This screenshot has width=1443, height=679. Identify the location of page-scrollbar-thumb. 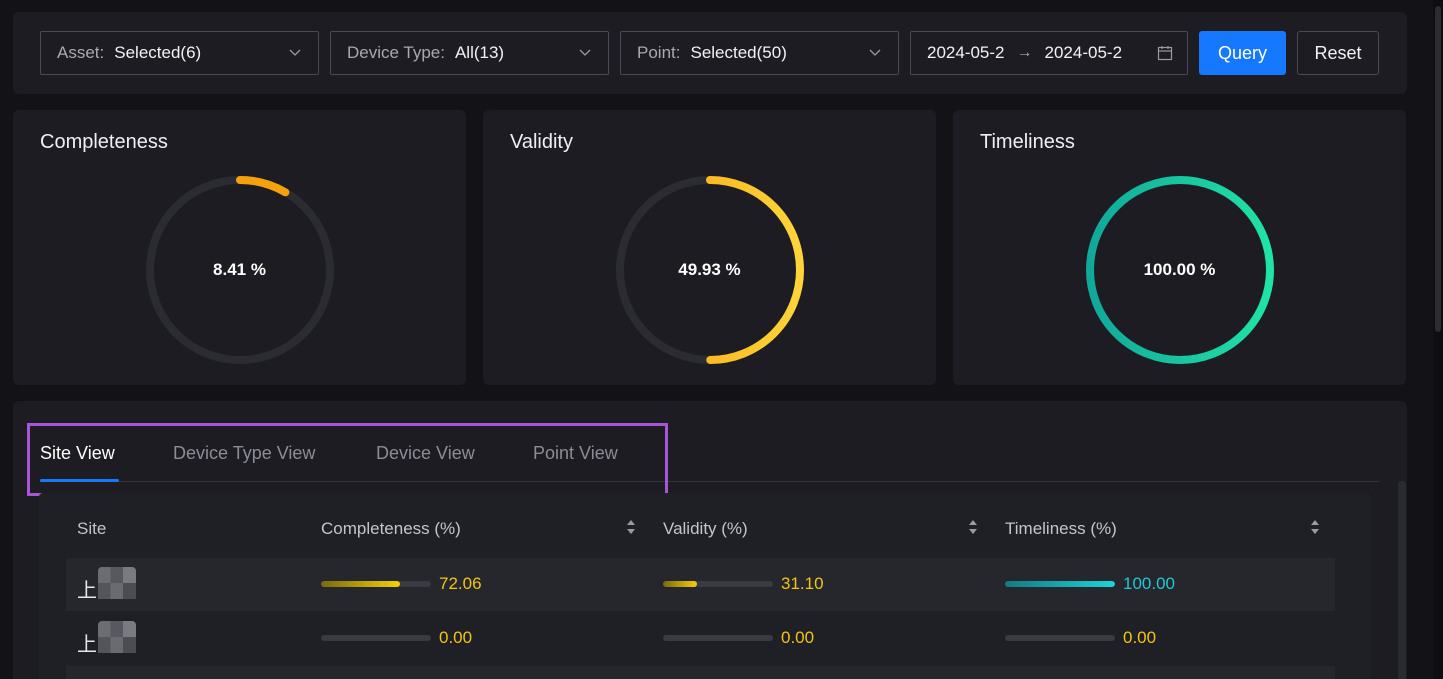
(1438, 169).